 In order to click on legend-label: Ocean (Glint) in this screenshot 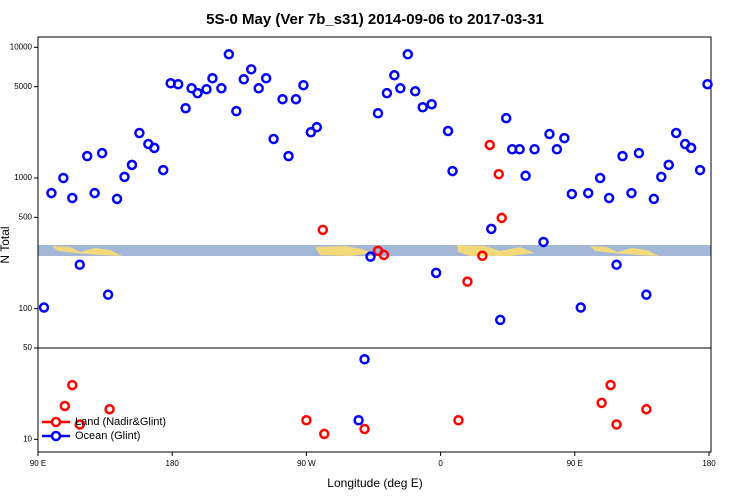, I will do `click(107, 436)`.